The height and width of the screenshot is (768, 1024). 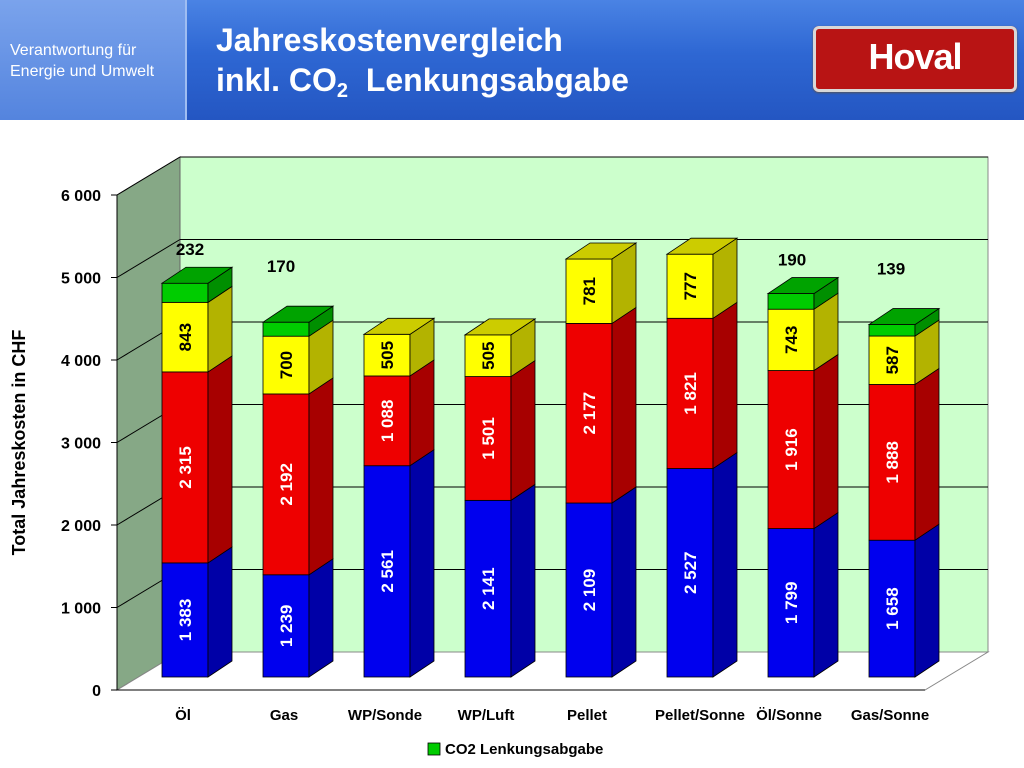 I want to click on bar-stack-5: 2 527 1 821 777, so click(x=702, y=457).